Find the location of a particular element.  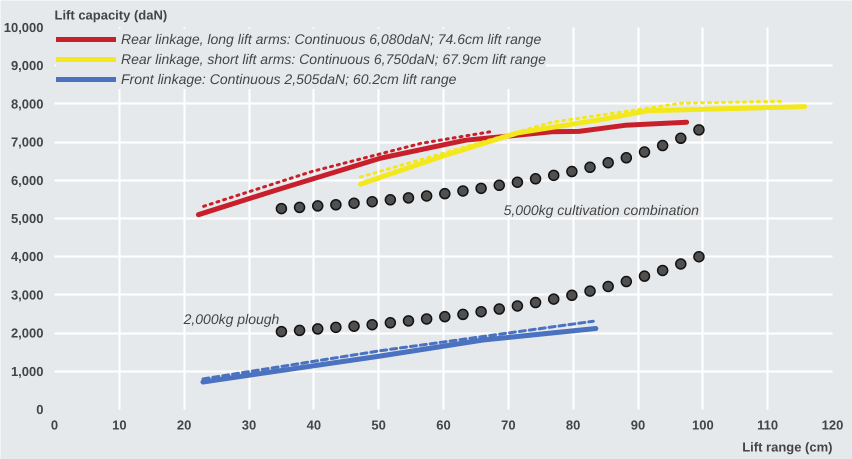

y-tick-label: 1,000 is located at coordinates (27, 371).